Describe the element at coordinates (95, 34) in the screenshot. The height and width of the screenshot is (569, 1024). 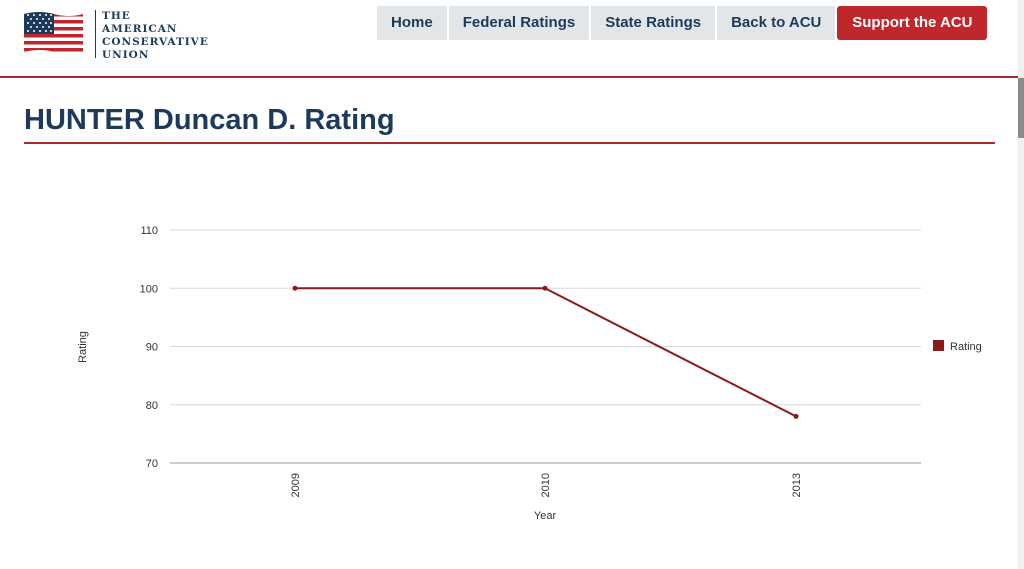
I see `logo-divider` at that location.